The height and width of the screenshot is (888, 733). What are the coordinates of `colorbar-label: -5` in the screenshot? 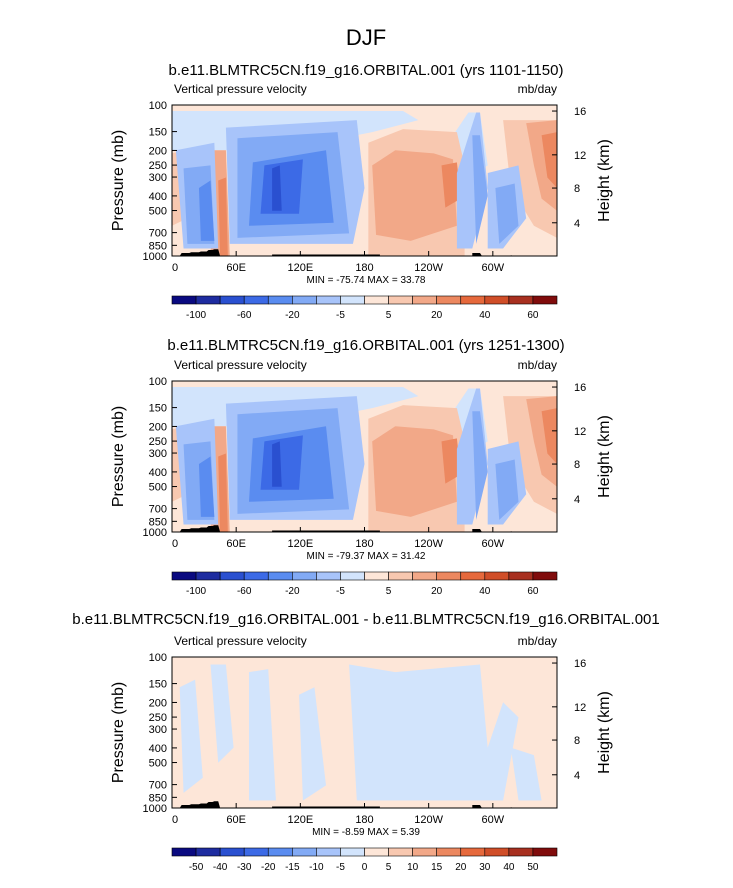 It's located at (340, 315).